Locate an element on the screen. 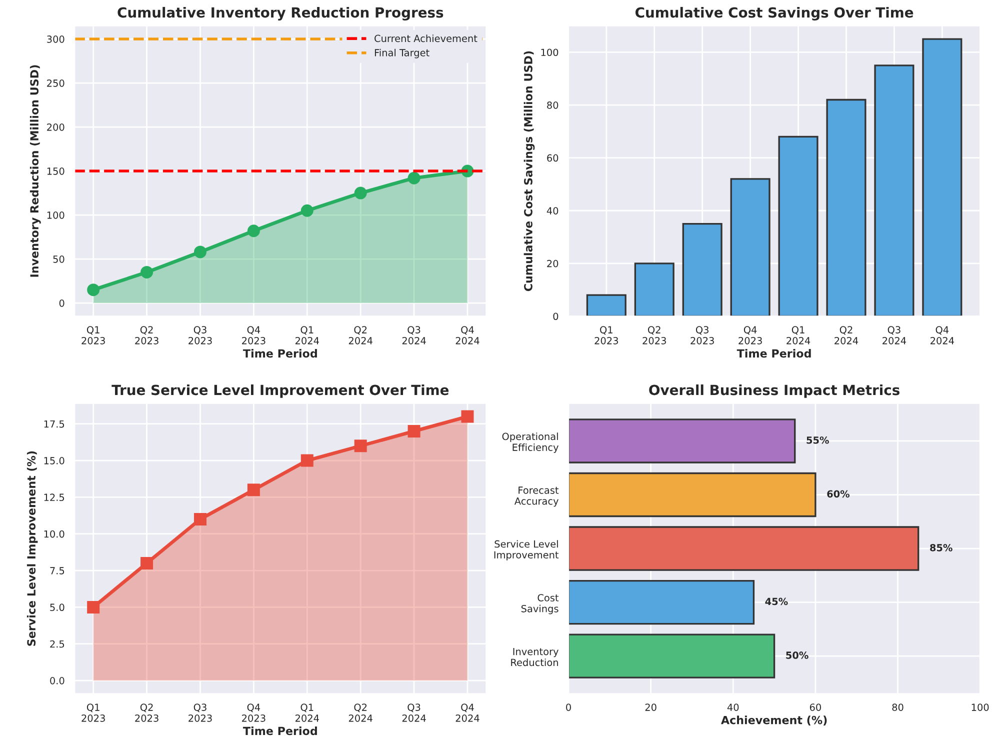 Image resolution: width=995 pixels, height=738 pixels. x-tick-label: 40 is located at coordinates (733, 707).